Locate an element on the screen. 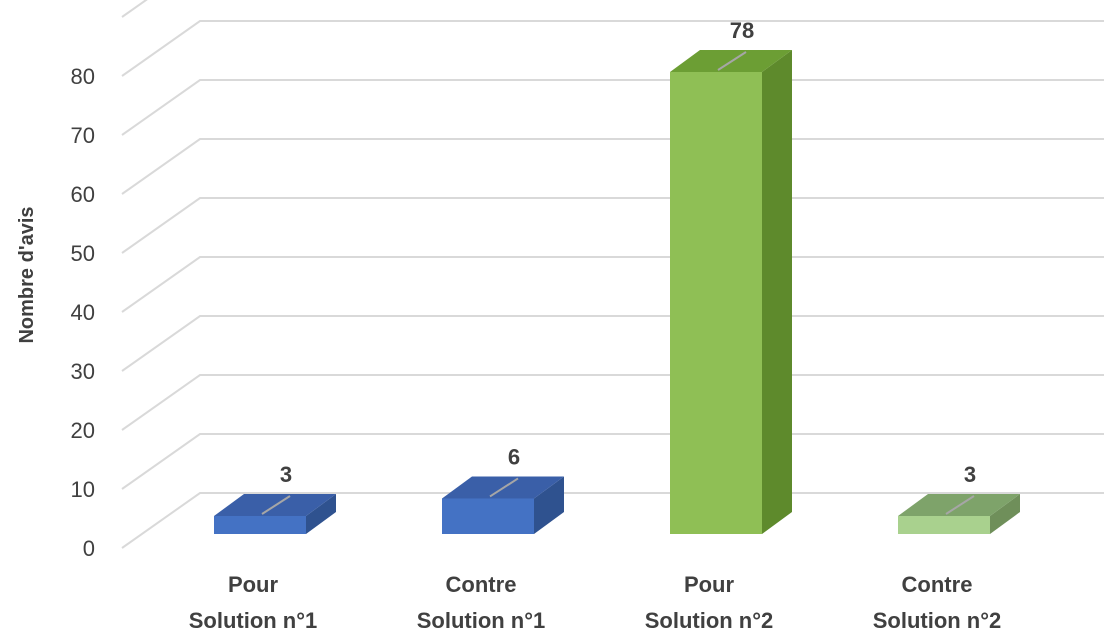 Image resolution: width=1104 pixels, height=631 pixels. y-tick-label: 60 is located at coordinates (83, 194).